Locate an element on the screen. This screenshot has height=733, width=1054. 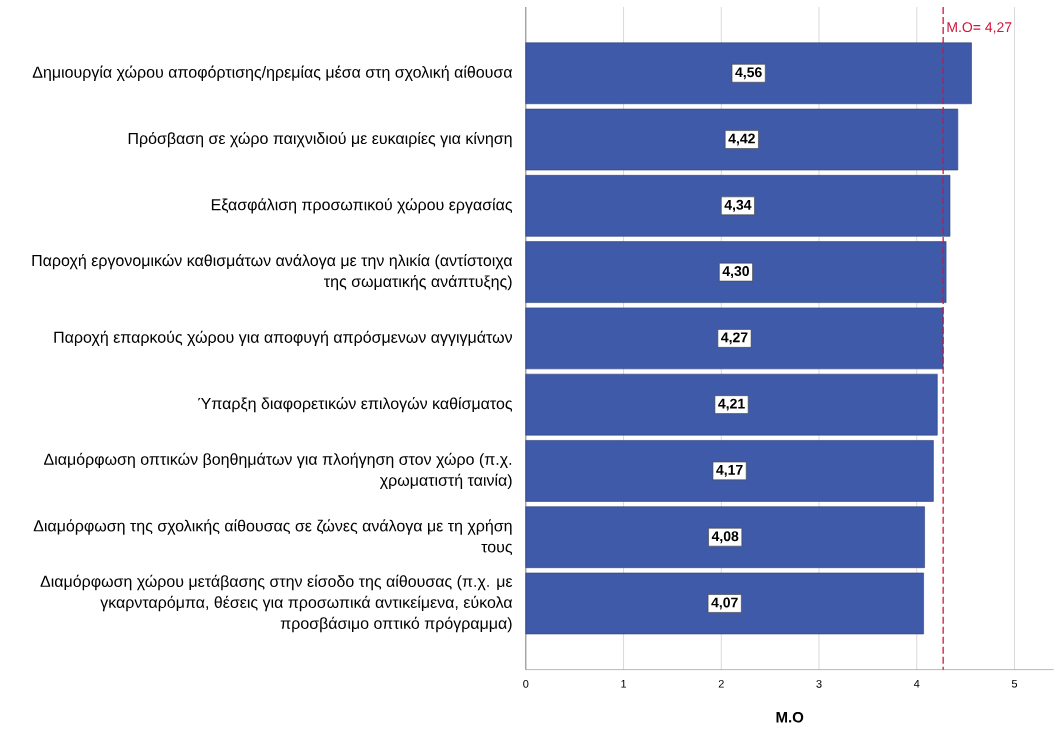
data-label: 4,56 is located at coordinates (748, 73).